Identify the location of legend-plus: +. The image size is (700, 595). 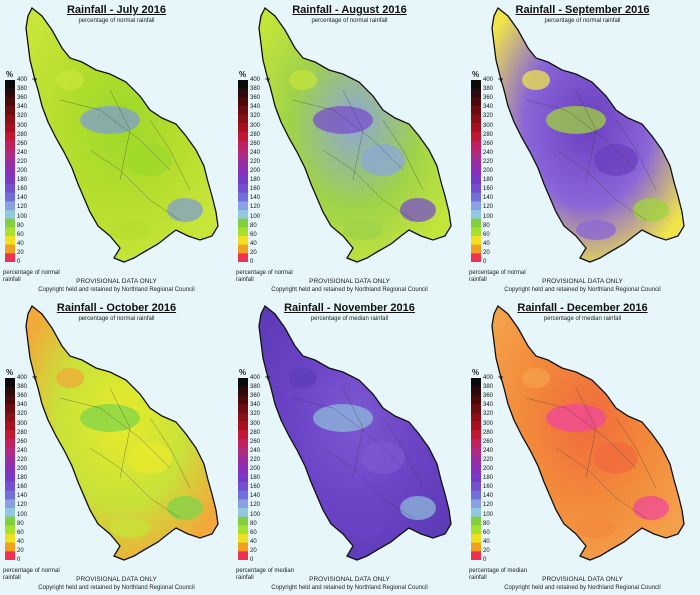
(268, 377).